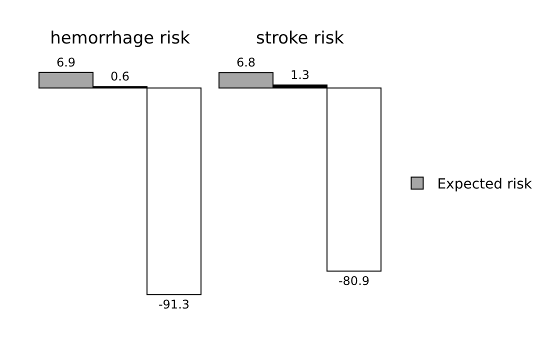  What do you see at coordinates (485, 184) in the screenshot?
I see `legend-label: Expected risk` at bounding box center [485, 184].